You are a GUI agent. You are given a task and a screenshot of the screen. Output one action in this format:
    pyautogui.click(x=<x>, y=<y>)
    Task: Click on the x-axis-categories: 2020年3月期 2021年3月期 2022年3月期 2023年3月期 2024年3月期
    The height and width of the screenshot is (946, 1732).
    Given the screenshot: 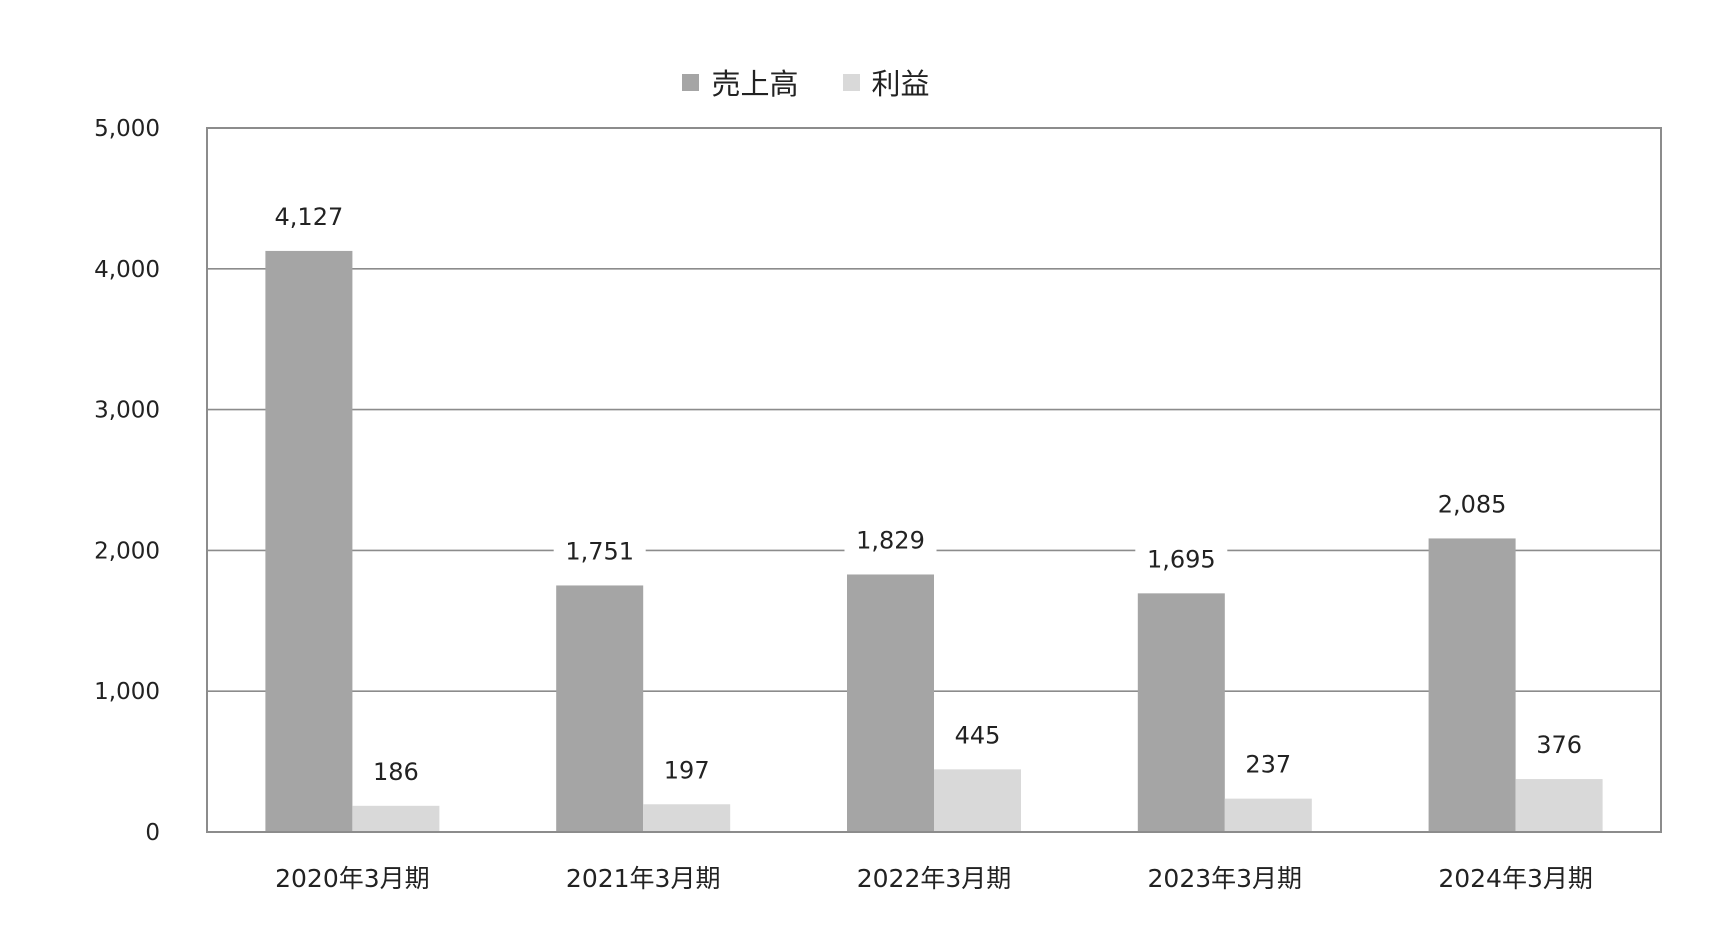 What is the action you would take?
    pyautogui.click(x=934, y=878)
    